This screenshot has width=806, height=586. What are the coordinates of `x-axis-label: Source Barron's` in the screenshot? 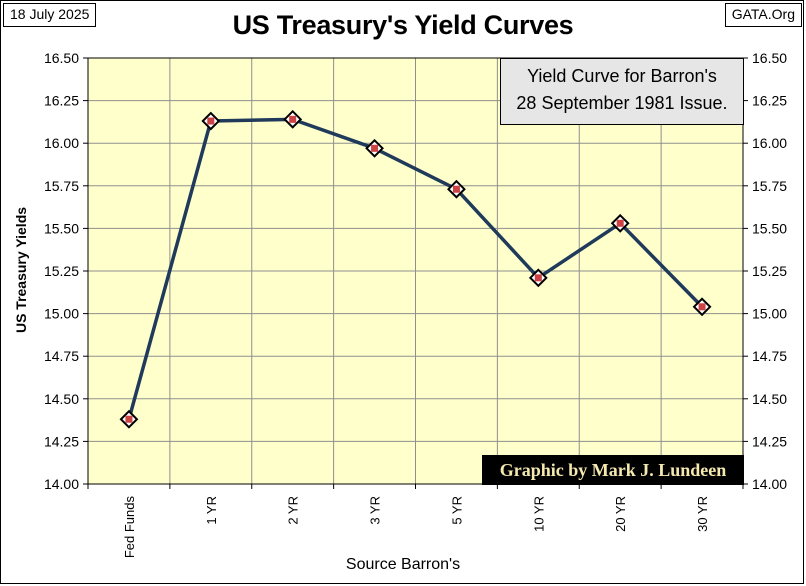 It's located at (403, 564).